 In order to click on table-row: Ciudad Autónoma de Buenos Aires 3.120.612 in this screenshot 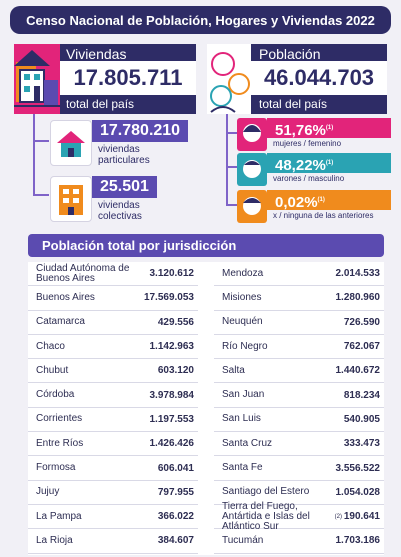, I will do `click(113, 274)`.